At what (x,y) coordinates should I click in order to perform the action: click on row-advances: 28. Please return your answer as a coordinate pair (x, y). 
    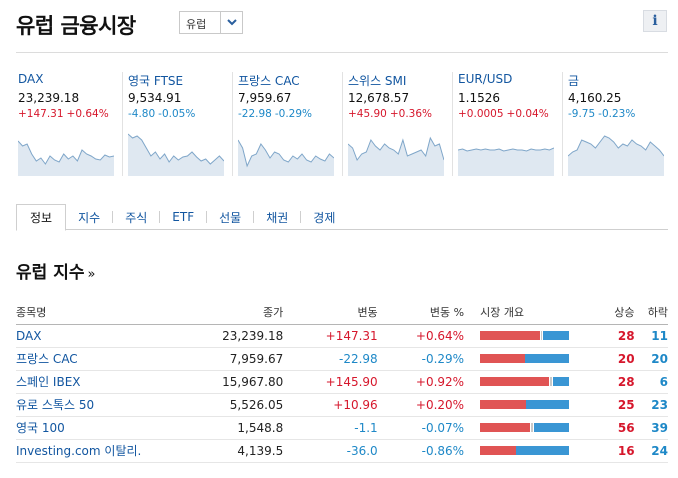
    Looking at the image, I should click on (611, 382).